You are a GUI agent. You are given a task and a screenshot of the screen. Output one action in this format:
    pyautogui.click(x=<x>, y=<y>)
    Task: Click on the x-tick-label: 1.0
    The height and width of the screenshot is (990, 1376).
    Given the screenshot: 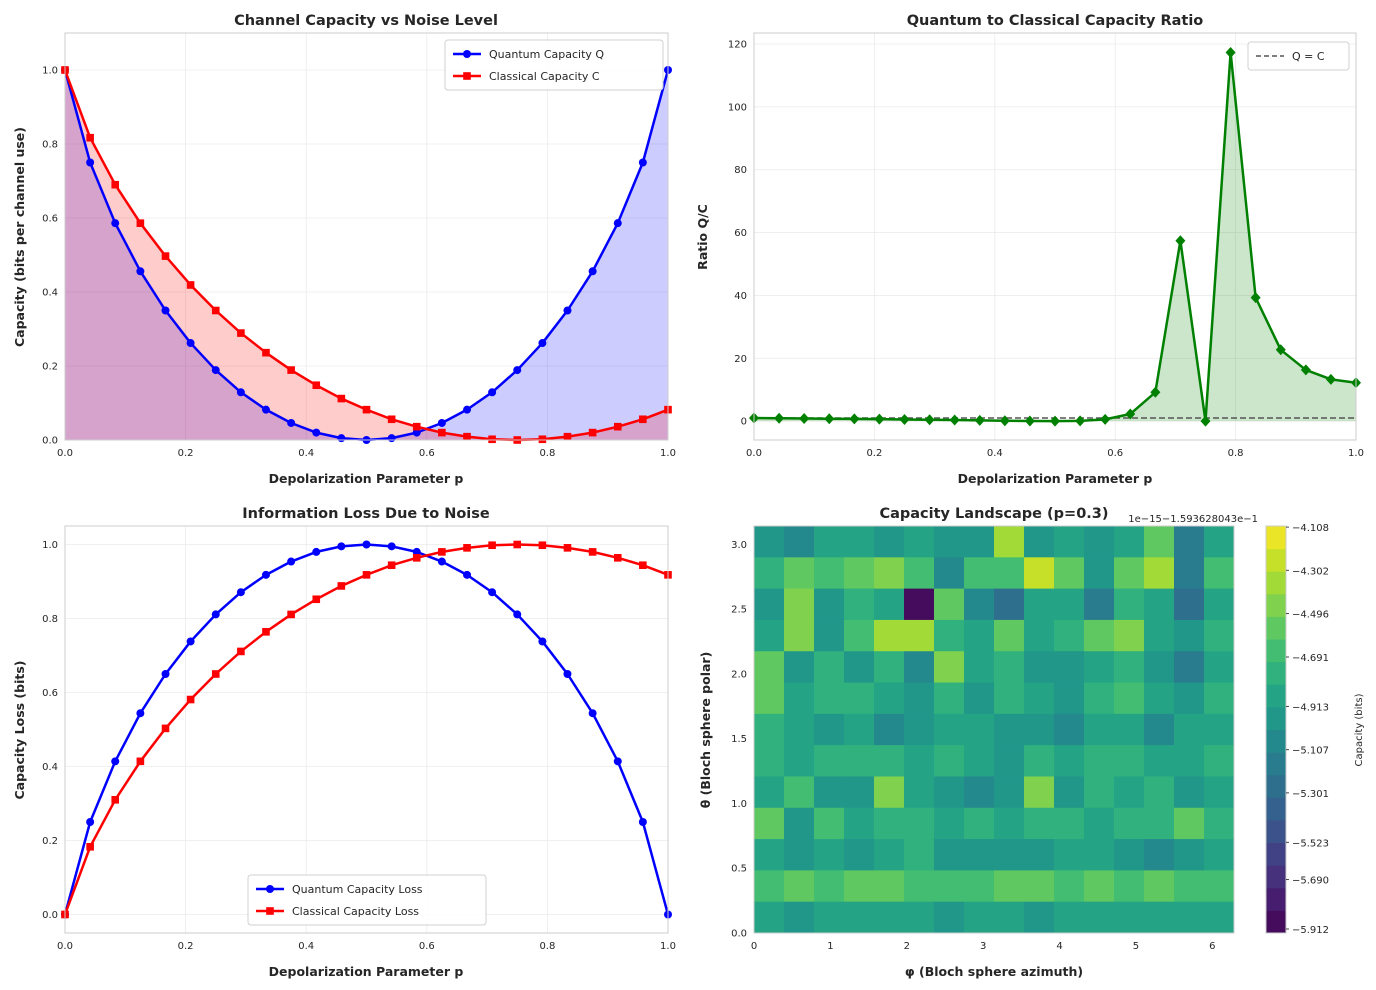 What is the action you would take?
    pyautogui.click(x=668, y=453)
    